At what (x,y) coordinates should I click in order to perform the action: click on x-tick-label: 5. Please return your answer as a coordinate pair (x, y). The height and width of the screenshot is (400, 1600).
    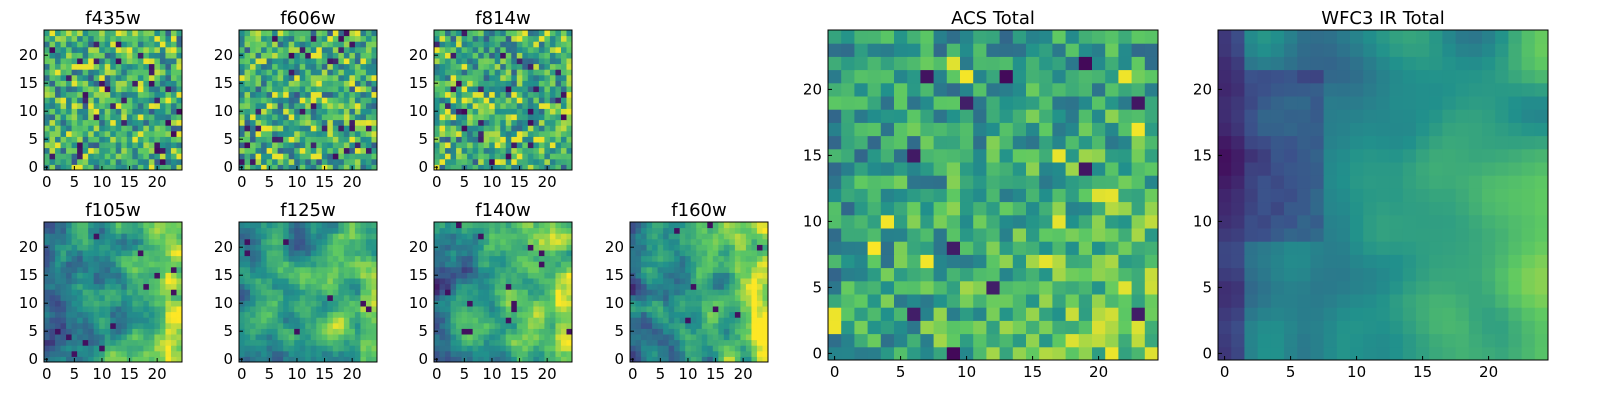
    Looking at the image, I should click on (270, 182).